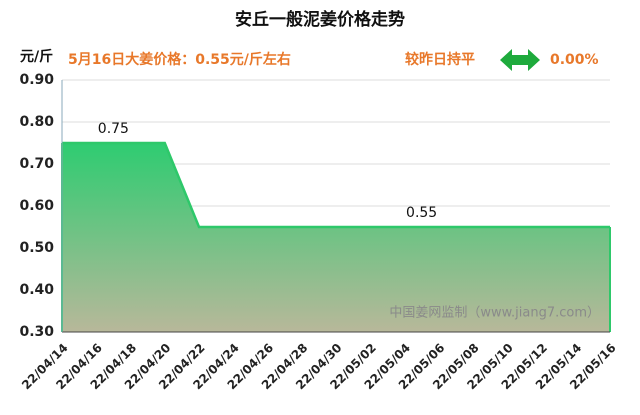 The image size is (640, 415). I want to click on change-value: 0.00%, so click(574, 60).